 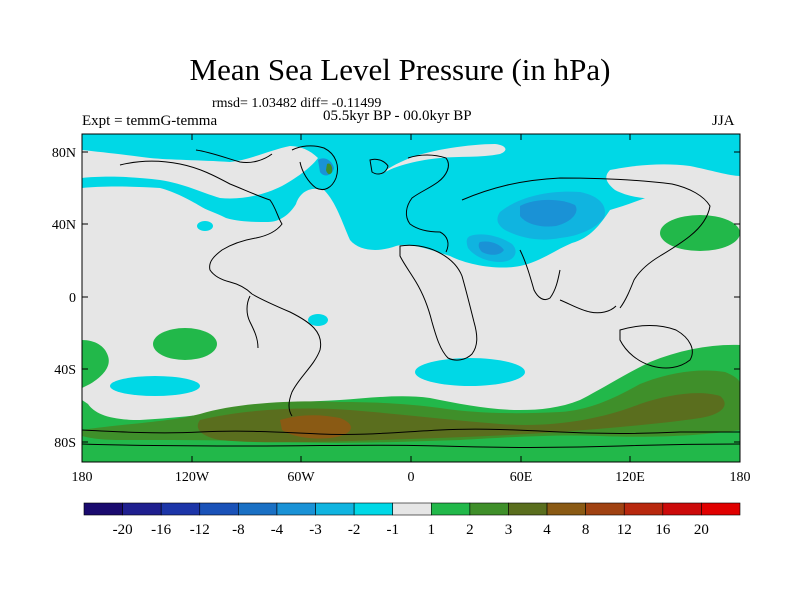 What do you see at coordinates (161, 530) in the screenshot?
I see `colorbar-label: -16` at bounding box center [161, 530].